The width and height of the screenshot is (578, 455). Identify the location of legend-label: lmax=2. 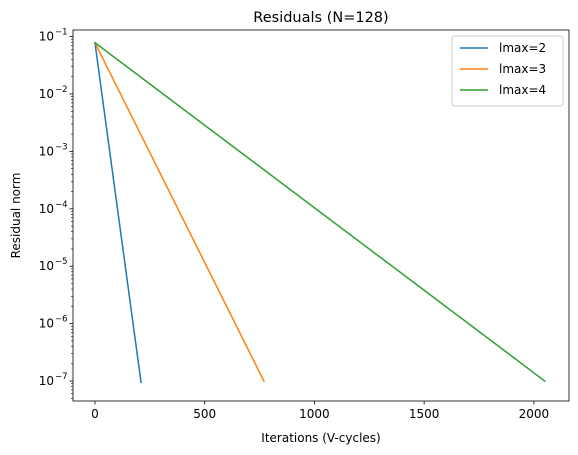
(522, 48).